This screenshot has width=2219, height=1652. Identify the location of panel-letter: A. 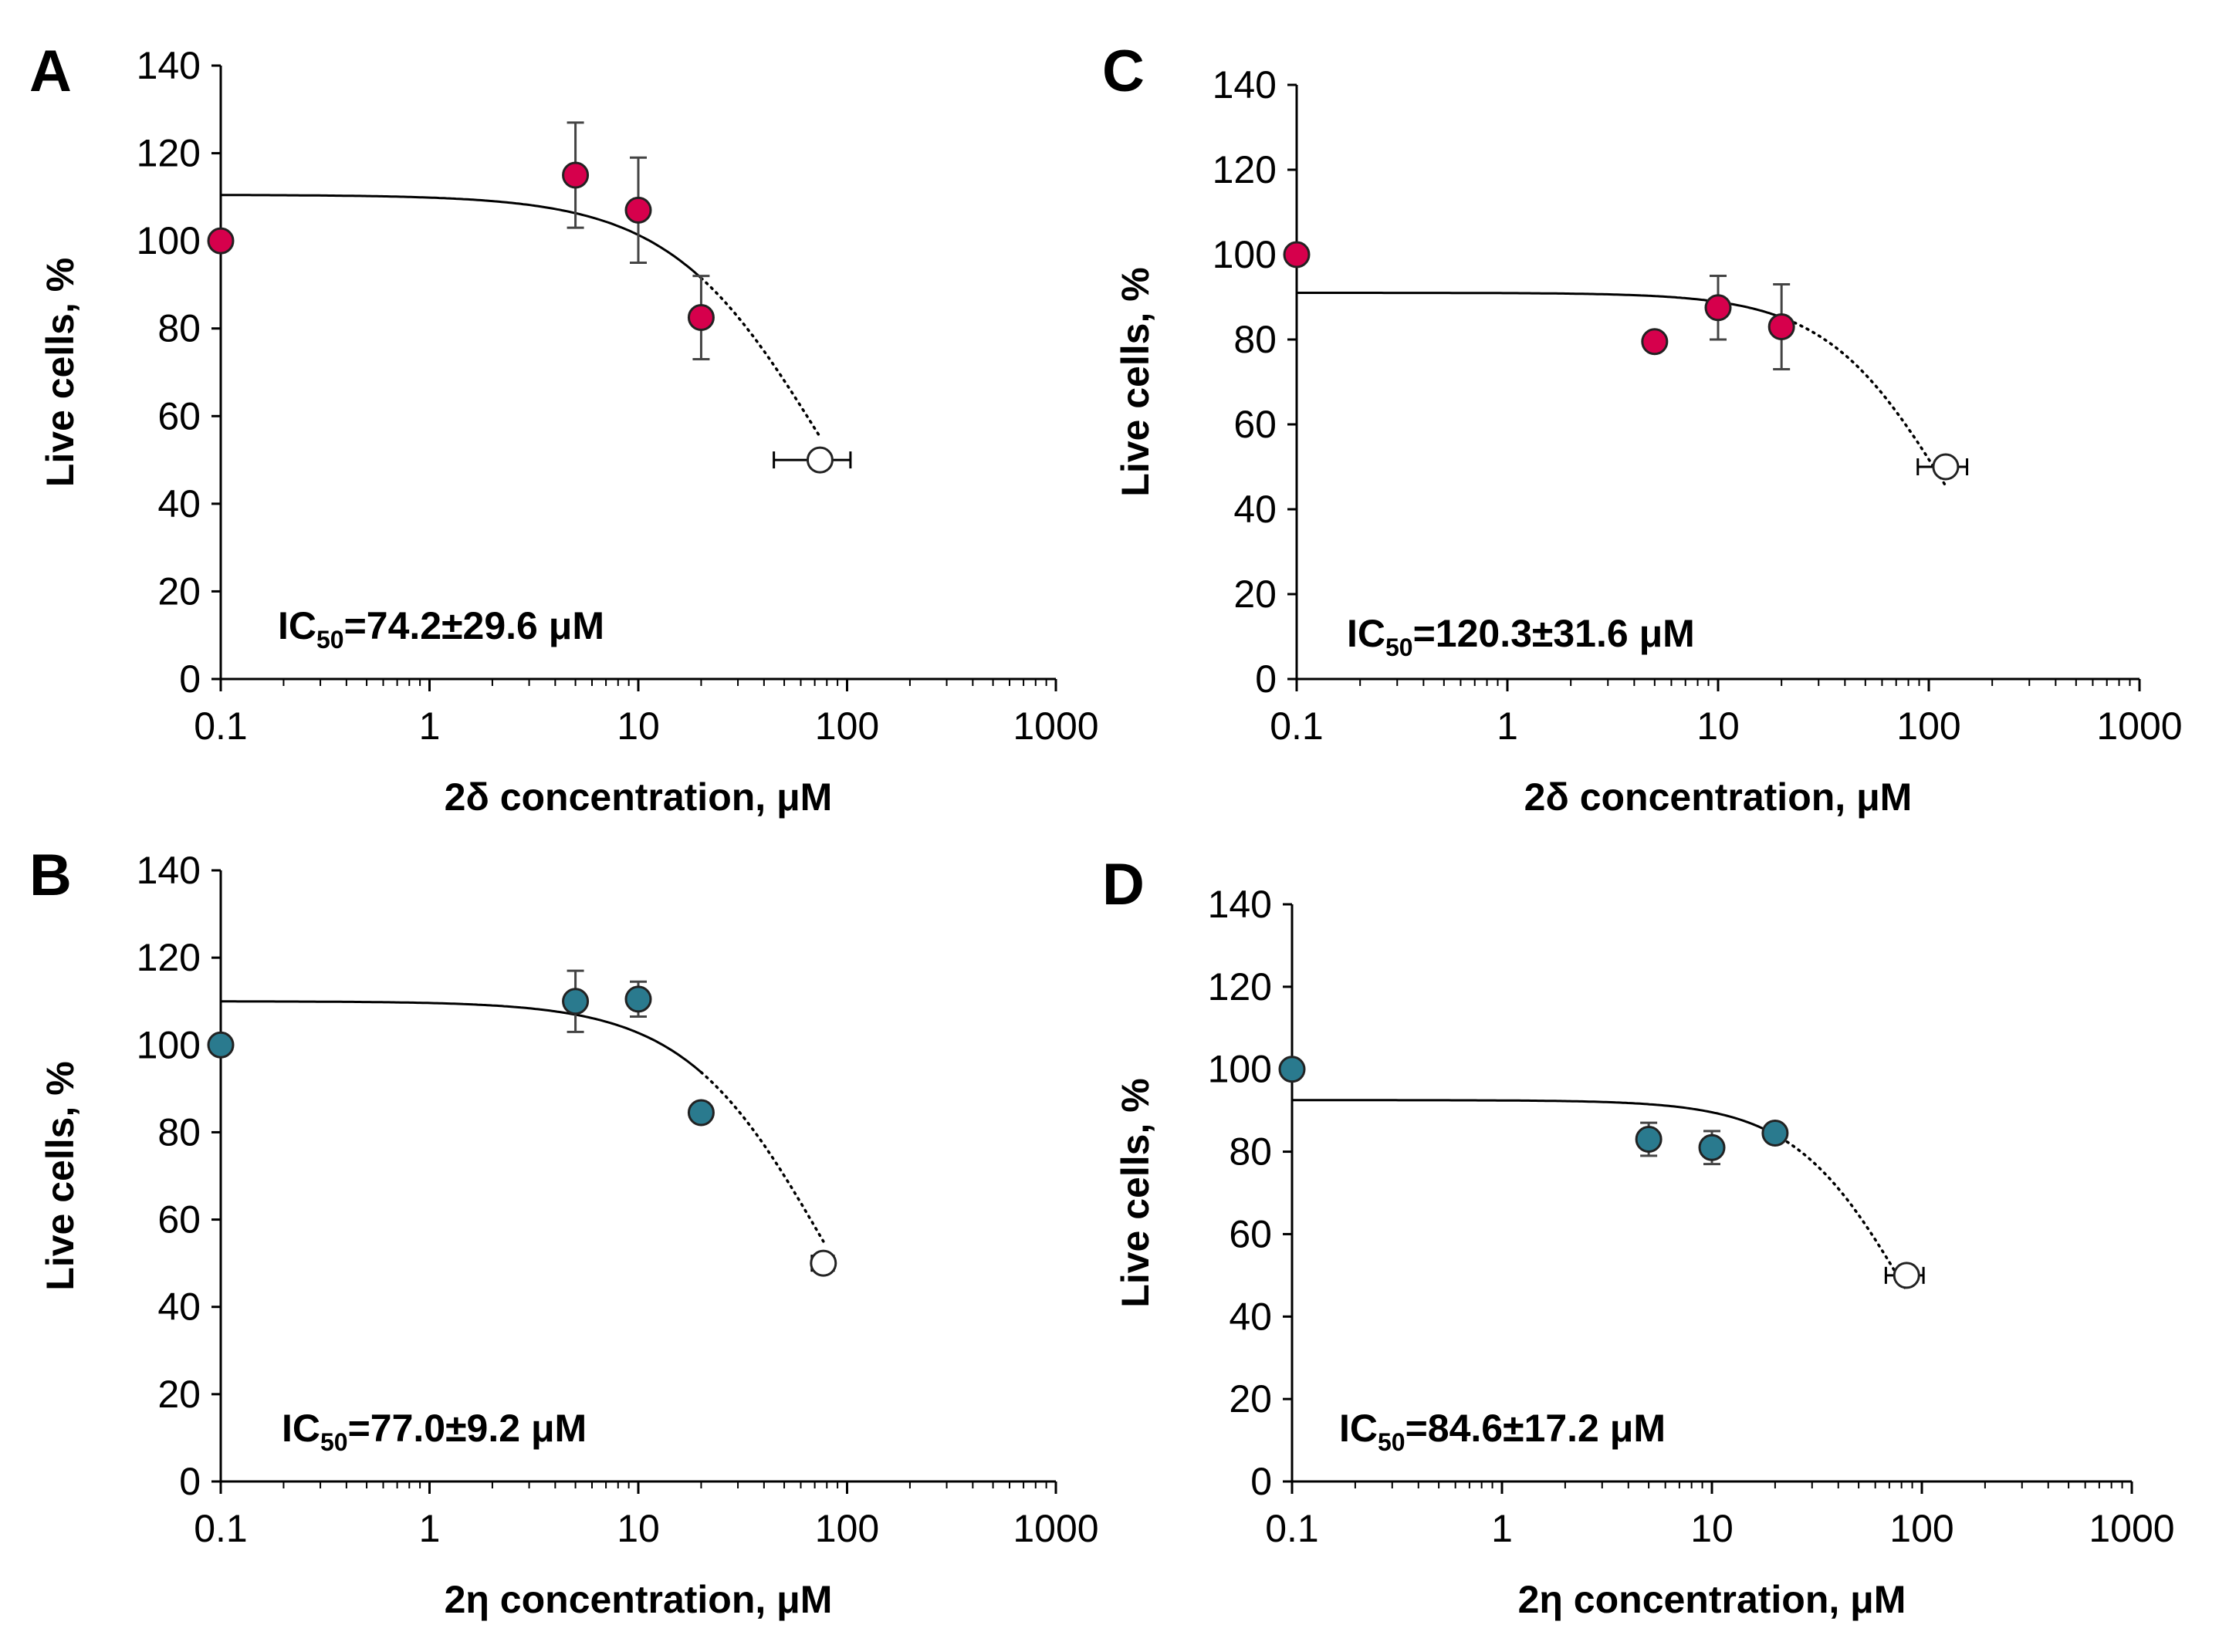
(51, 71).